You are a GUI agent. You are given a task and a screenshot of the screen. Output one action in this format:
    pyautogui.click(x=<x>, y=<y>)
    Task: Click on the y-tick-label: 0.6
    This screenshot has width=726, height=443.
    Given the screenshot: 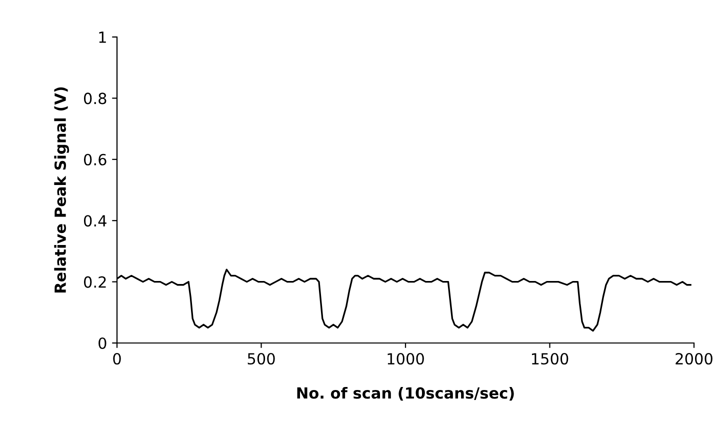 What is the action you would take?
    pyautogui.click(x=95, y=160)
    